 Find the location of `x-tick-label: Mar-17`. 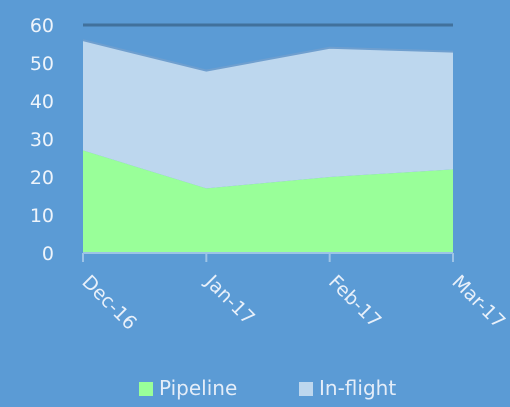

x-tick-label: Mar-17 is located at coordinates (478, 302).